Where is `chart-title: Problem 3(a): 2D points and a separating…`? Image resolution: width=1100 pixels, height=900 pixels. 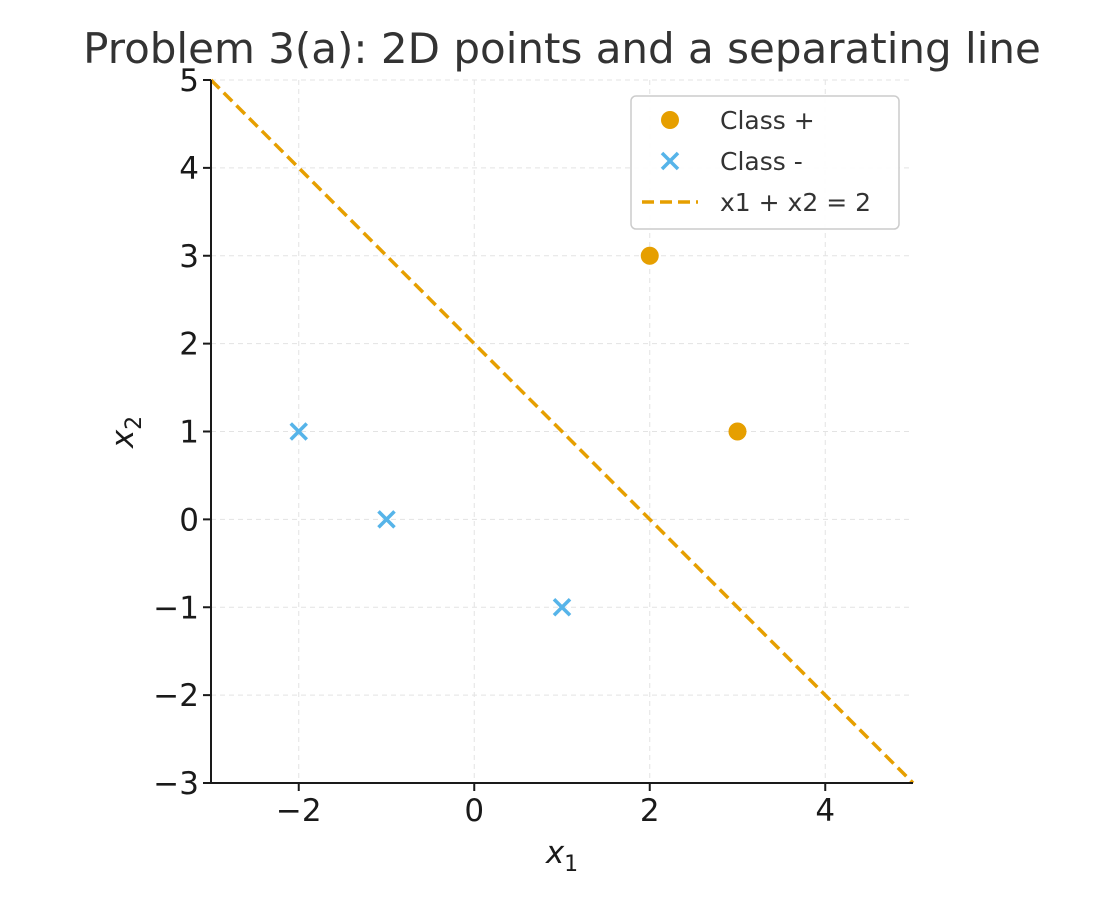
chart-title: Problem 3(a): 2D points and a separating… is located at coordinates (562, 48).